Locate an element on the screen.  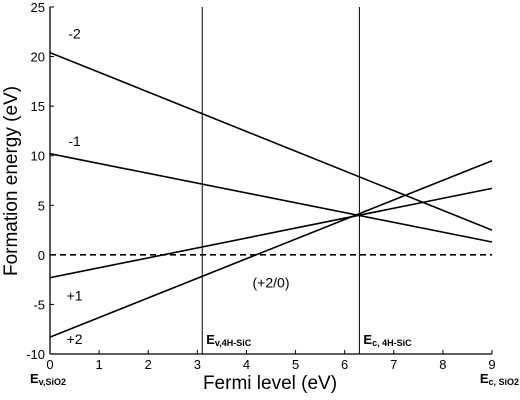
y-tick-label: 20 is located at coordinates (38, 57).